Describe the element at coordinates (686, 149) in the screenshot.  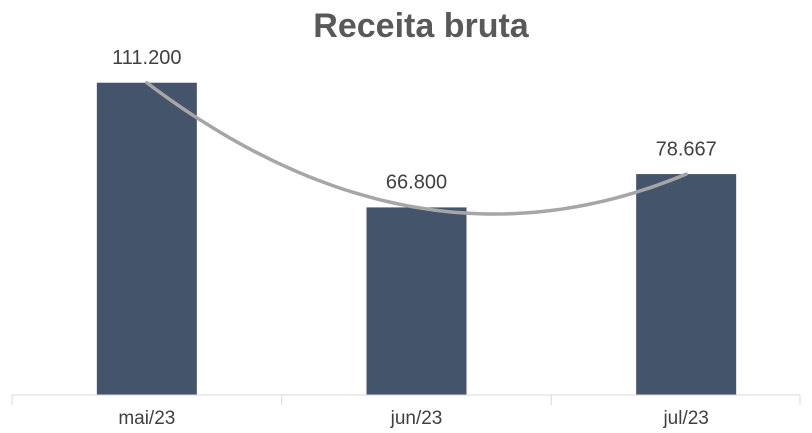
I see `data-label: 78.667` at that location.